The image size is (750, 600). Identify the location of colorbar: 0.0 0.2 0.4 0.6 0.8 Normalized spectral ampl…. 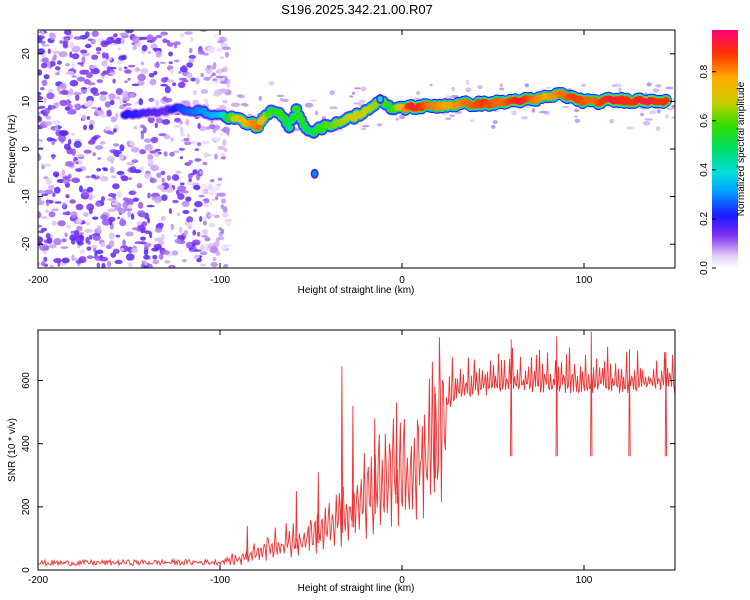
(723, 152).